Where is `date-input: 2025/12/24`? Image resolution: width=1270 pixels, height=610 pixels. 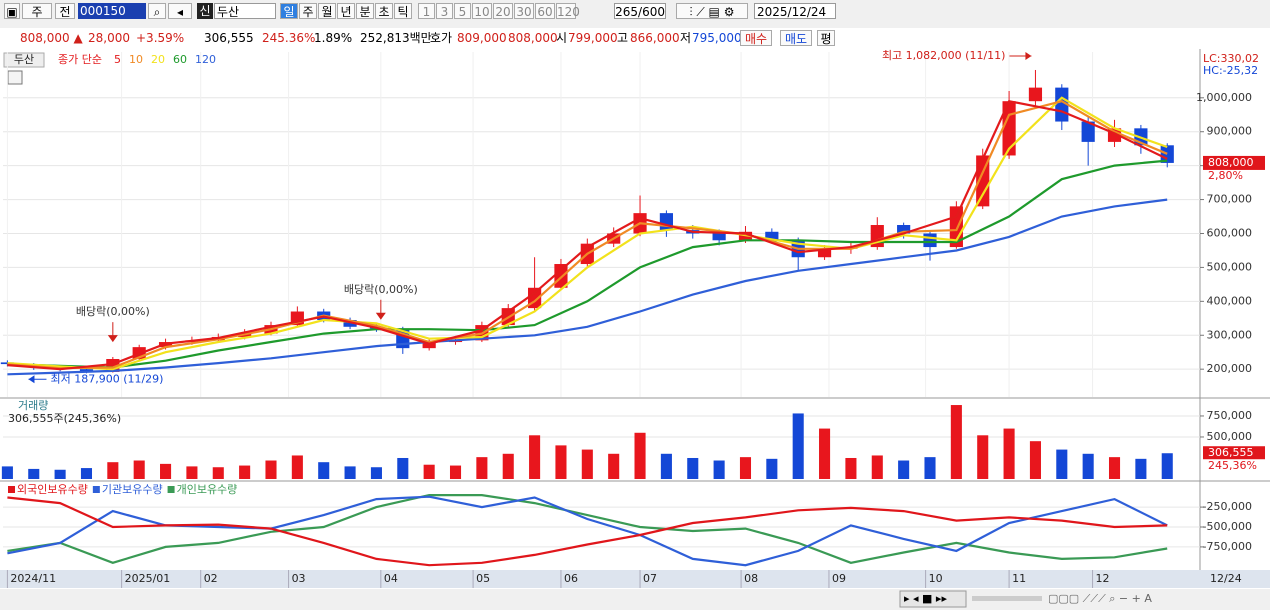 date-input: 2025/12/24 is located at coordinates (795, 11).